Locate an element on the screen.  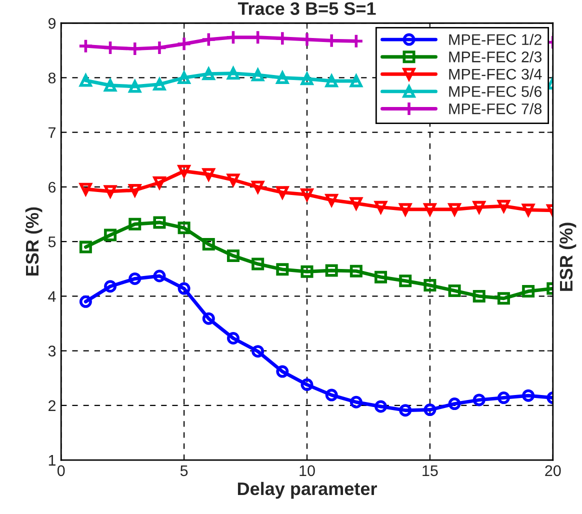
x-tick-label: 15 is located at coordinates (430, 470).